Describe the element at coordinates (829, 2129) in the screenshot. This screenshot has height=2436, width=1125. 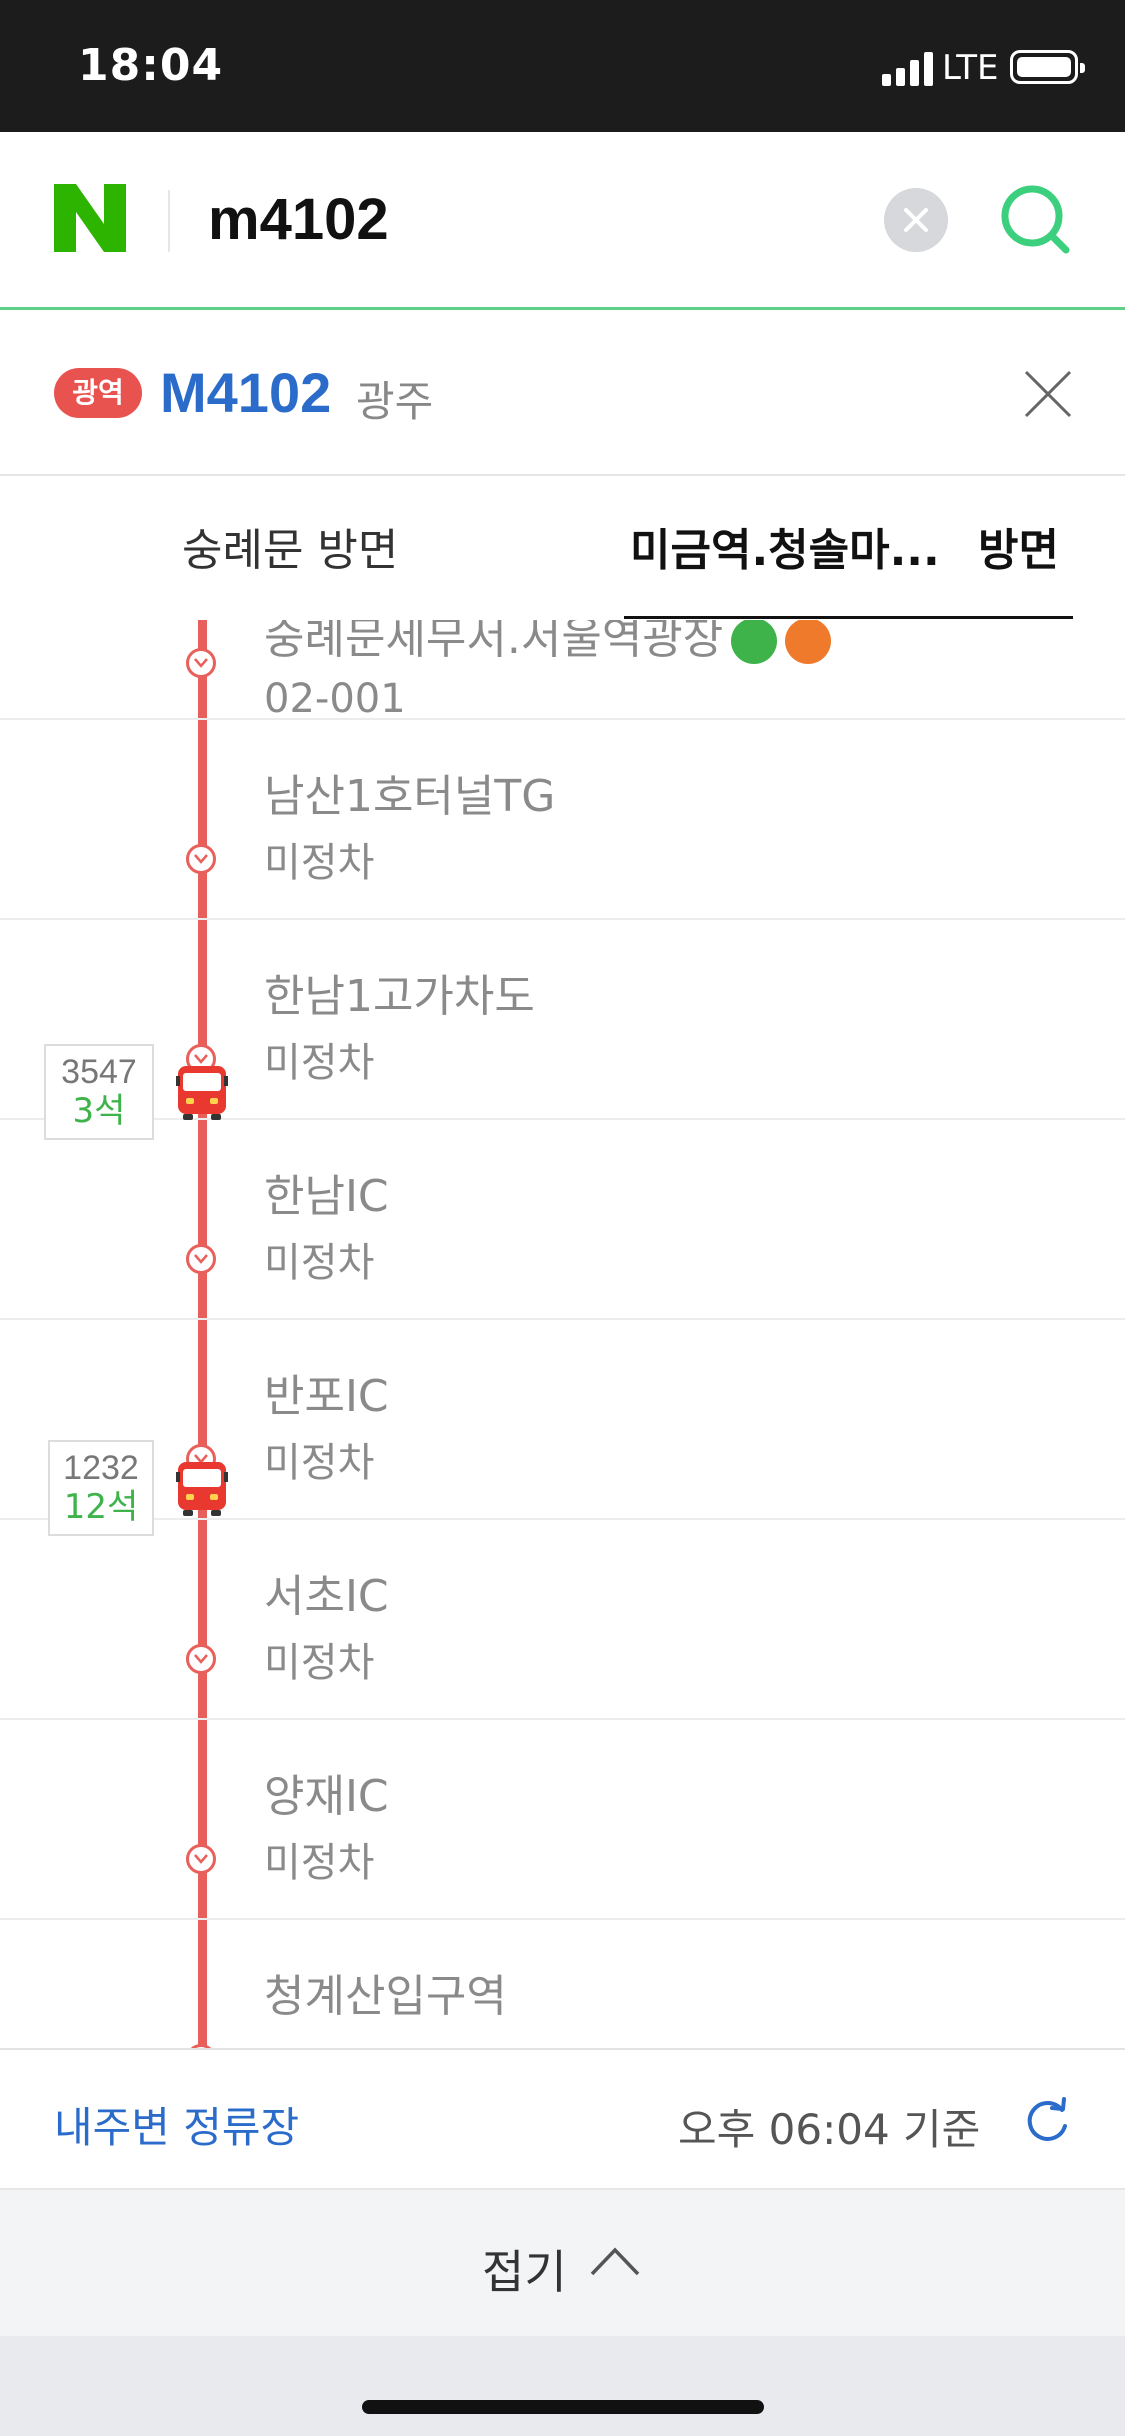
I see `updated-time: 오후 06:04 기준` at that location.